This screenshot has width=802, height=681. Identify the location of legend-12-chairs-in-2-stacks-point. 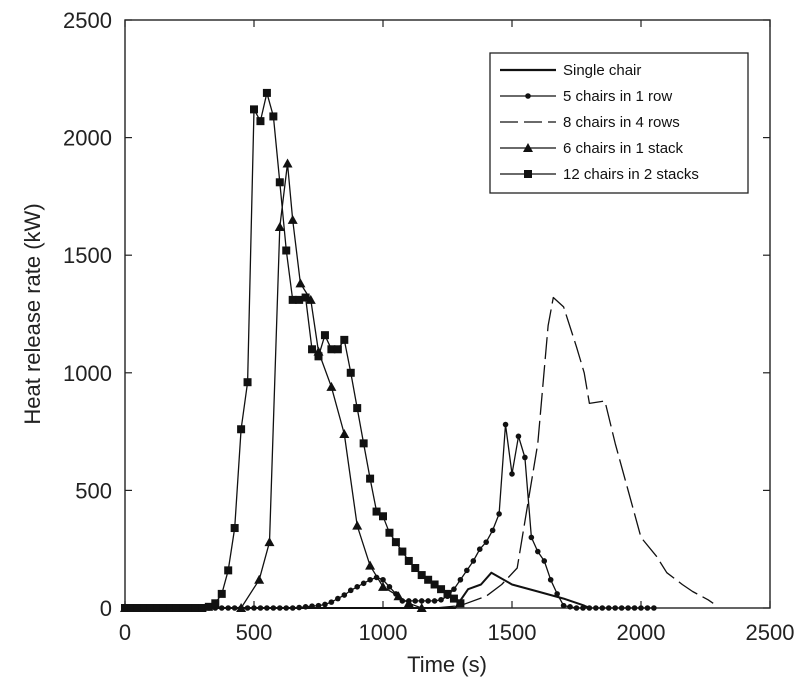
(528, 174).